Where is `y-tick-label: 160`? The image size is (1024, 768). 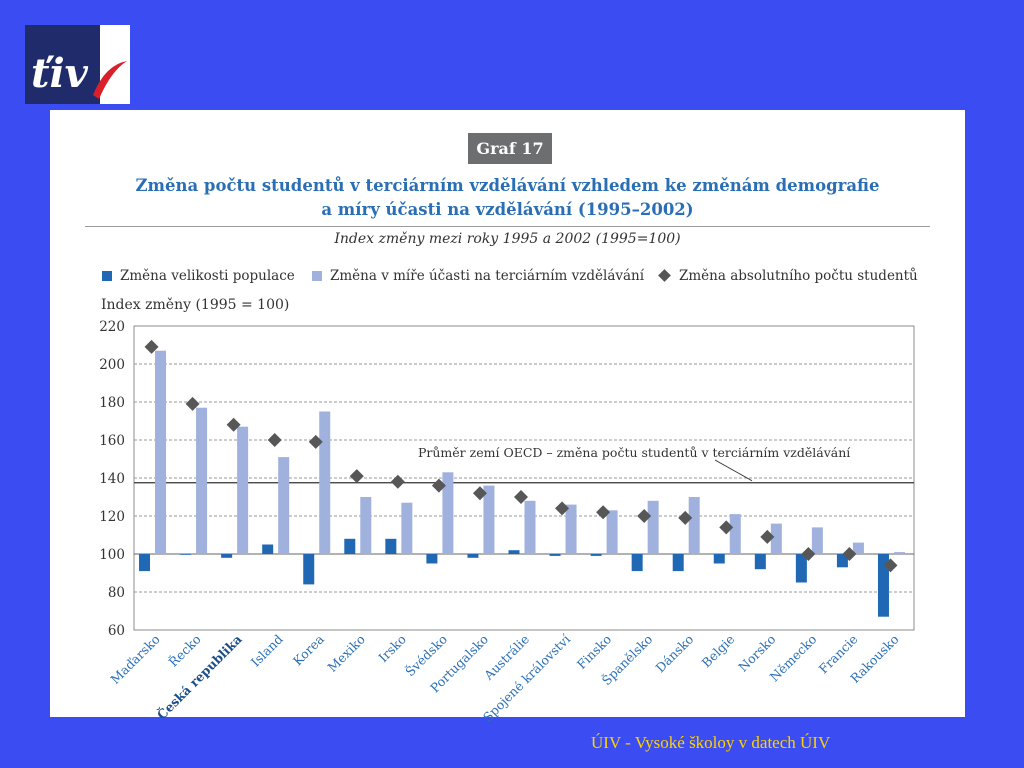
y-tick-label: 160 is located at coordinates (112, 441).